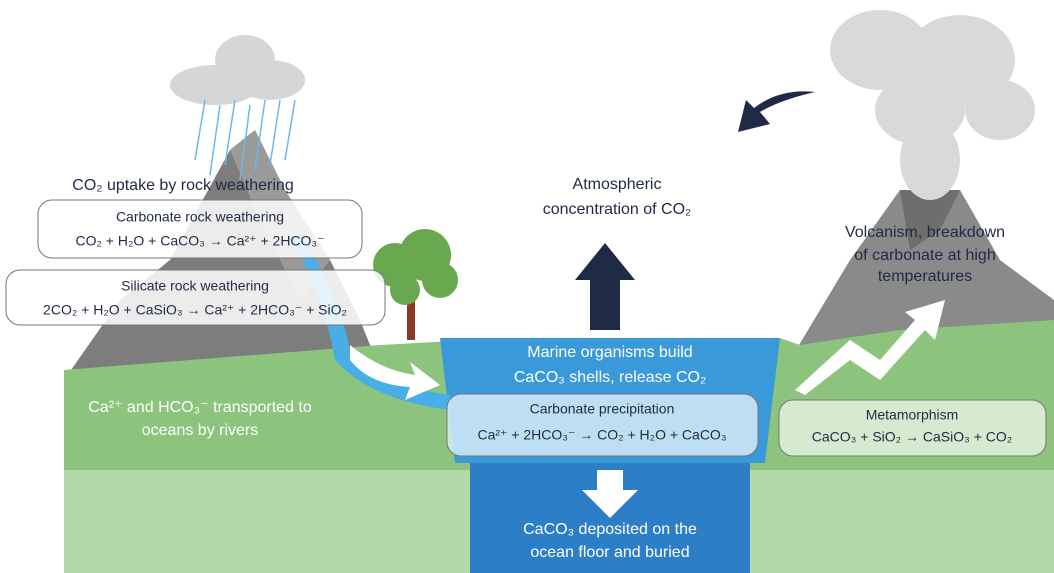 The width and height of the screenshot is (1054, 573). I want to click on arrow-curve, so click(776, 111).